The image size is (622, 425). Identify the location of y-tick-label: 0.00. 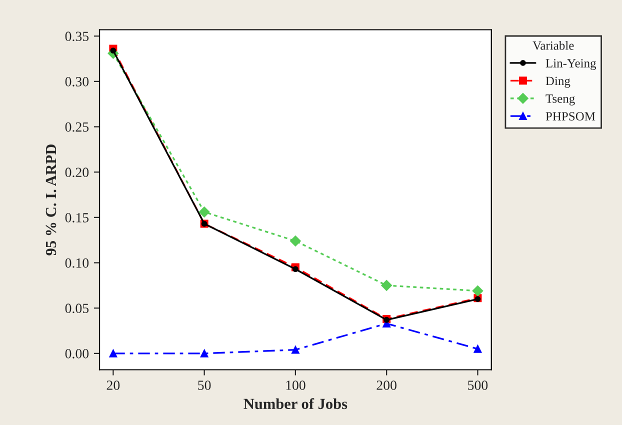
(77, 353).